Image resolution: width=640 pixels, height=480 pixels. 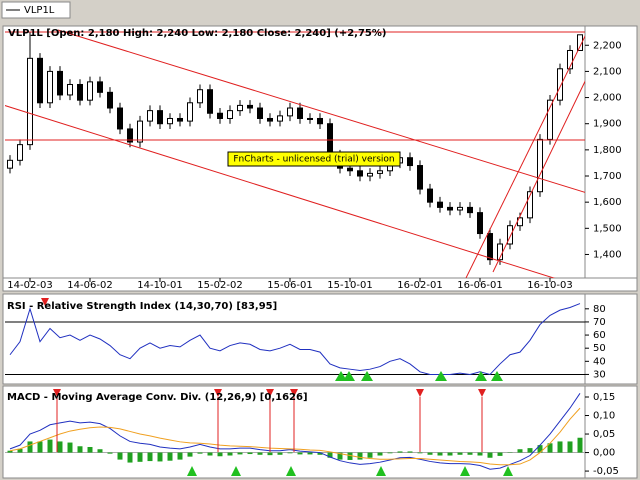 I want to click on y-tick-label: 0,15, so click(x=604, y=397).